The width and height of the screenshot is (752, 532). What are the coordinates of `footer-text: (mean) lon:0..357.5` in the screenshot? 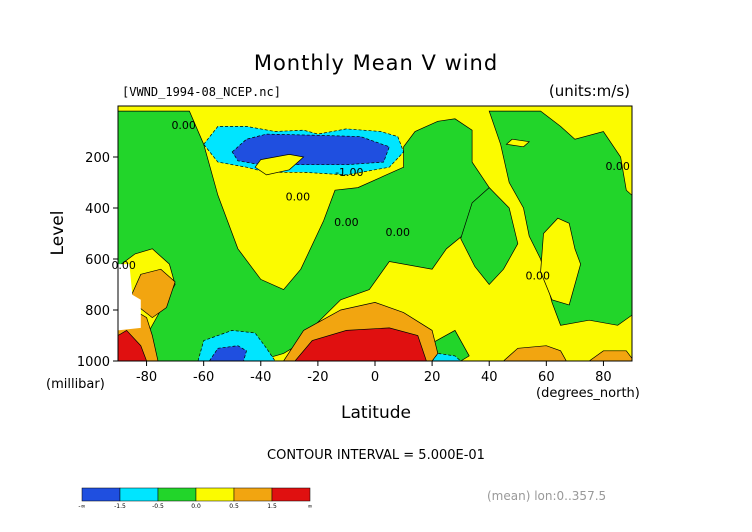 It's located at (546, 496).